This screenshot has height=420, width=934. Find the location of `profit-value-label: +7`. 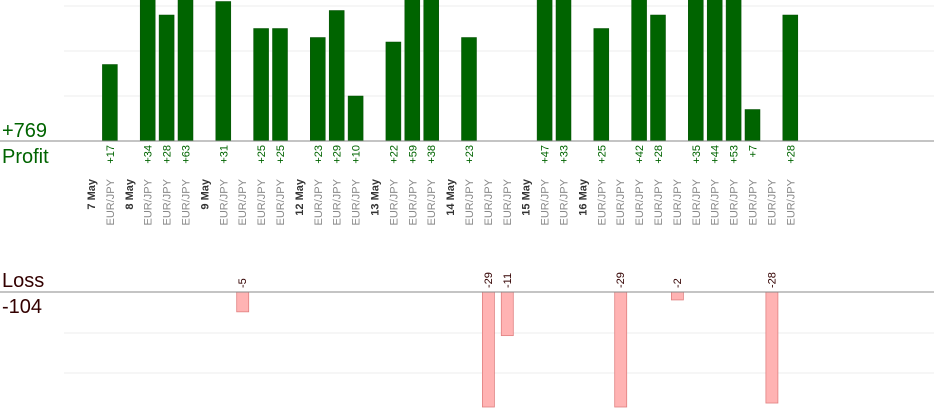

profit-value-label: +7 is located at coordinates (754, 151).